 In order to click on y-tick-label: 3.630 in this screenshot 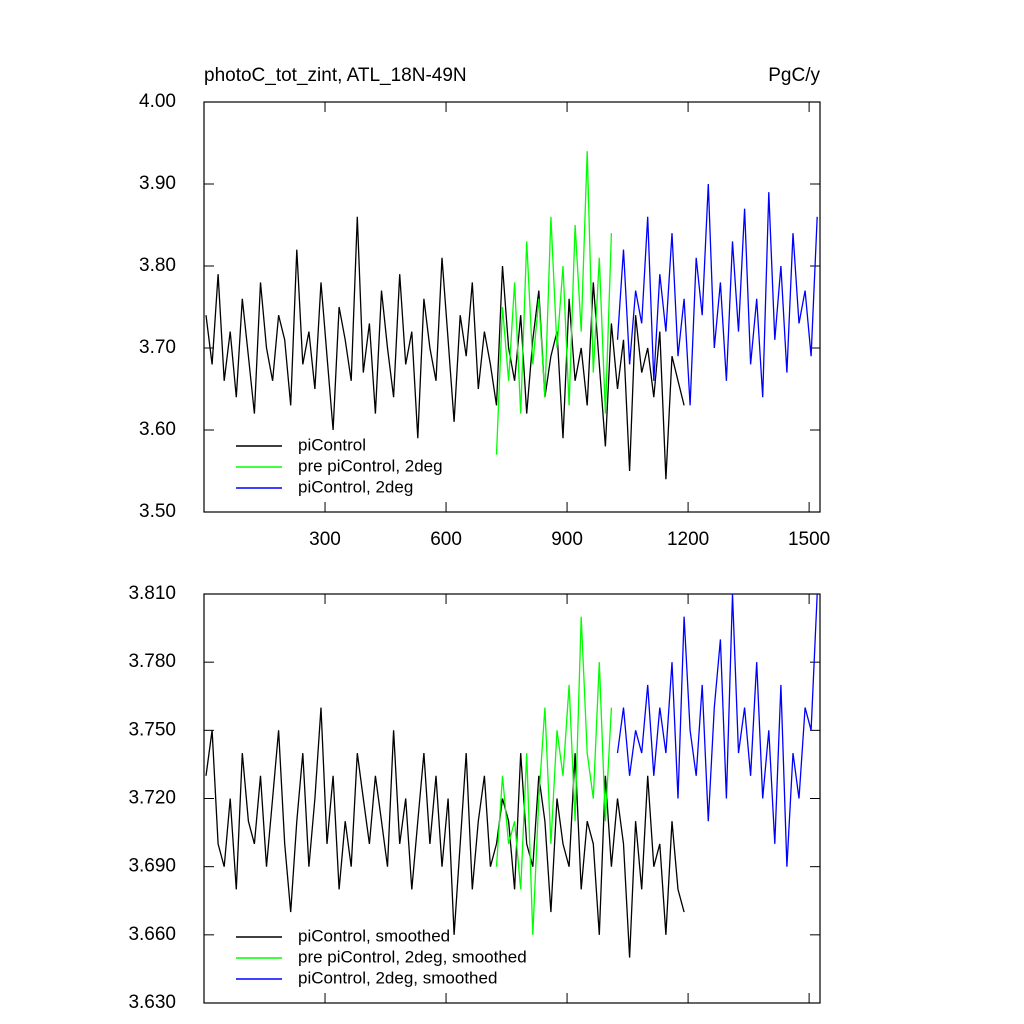, I will do `click(152, 1002)`.